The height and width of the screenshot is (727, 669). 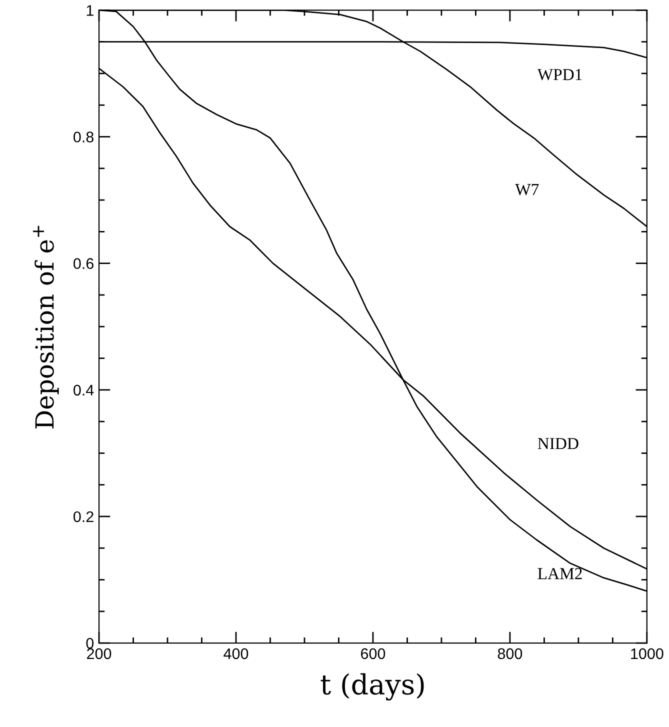 What do you see at coordinates (558, 444) in the screenshot?
I see `text: NIDD` at bounding box center [558, 444].